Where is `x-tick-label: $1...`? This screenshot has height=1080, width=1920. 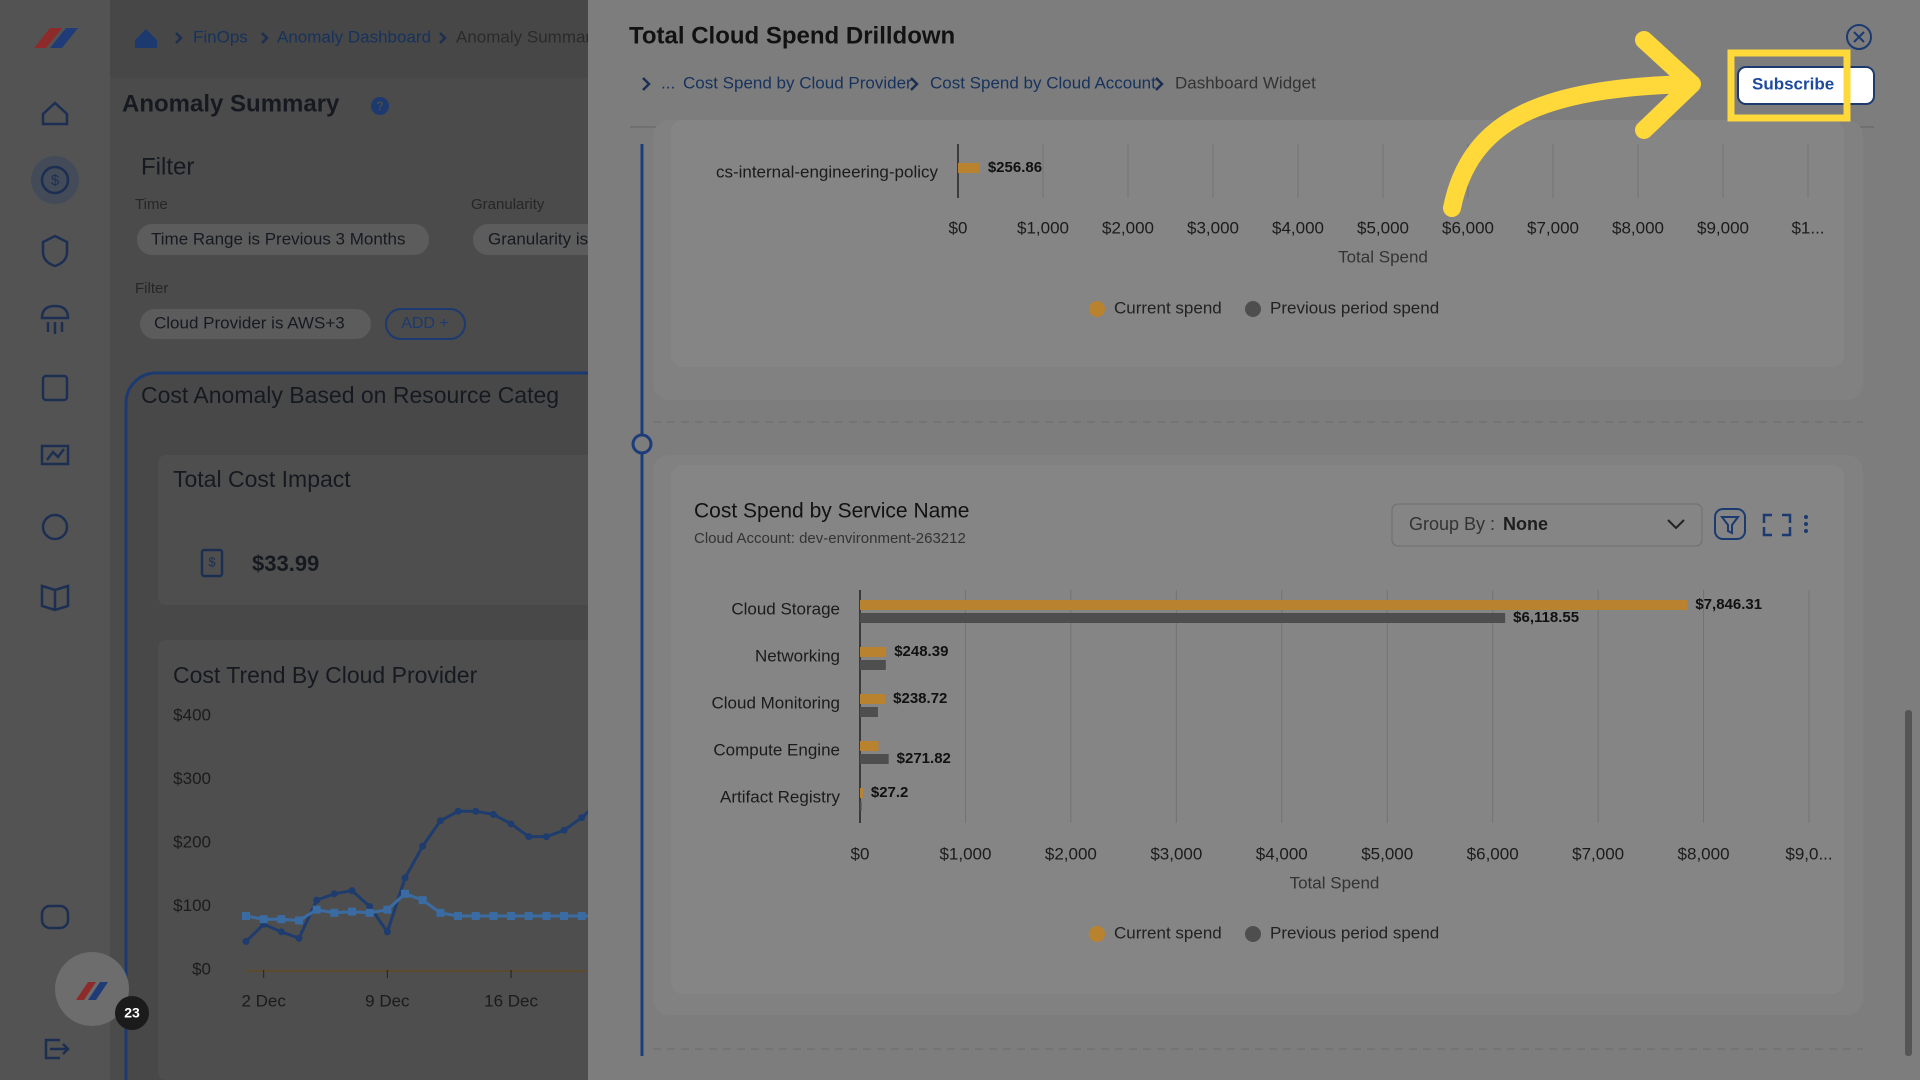 x-tick-label: $1... is located at coordinates (1807, 227).